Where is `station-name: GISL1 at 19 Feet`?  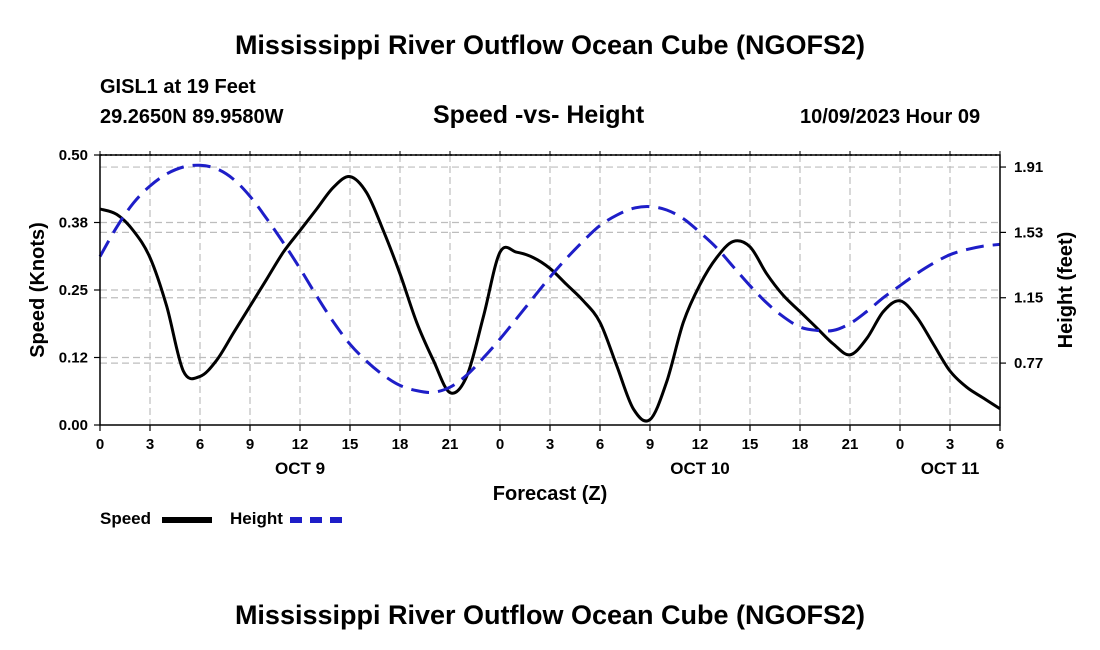 station-name: GISL1 at 19 Feet is located at coordinates (178, 87).